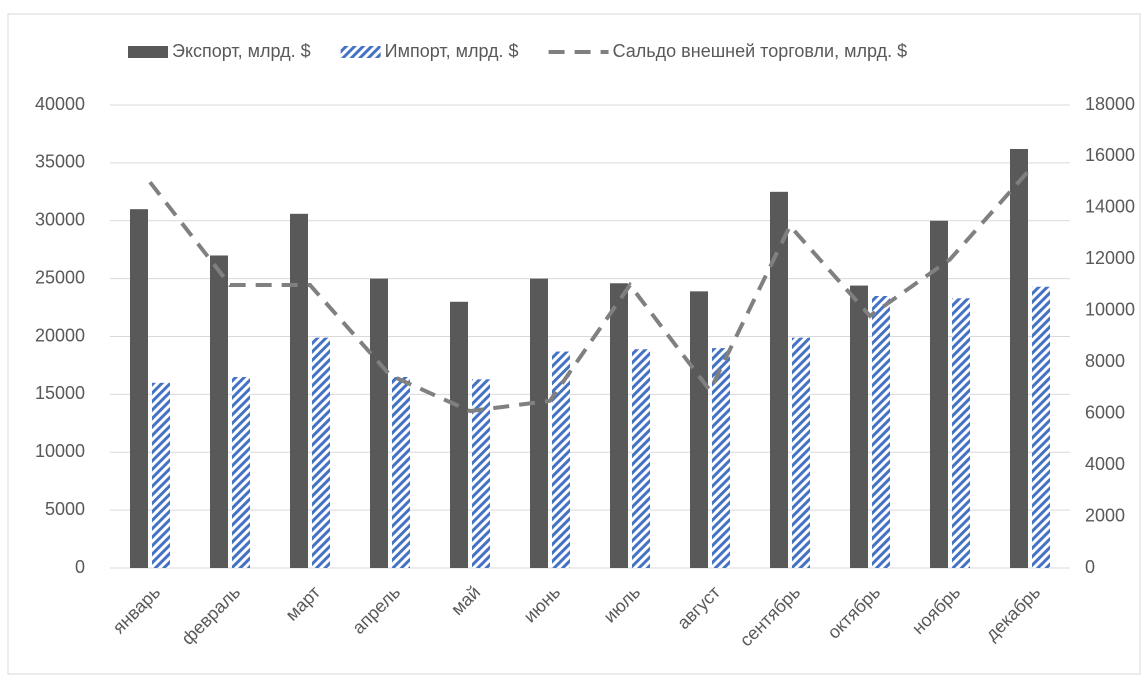 The width and height of the screenshot is (1148, 678). What do you see at coordinates (1110, 310) in the screenshot?
I see `y2-tick-label: 10000` at bounding box center [1110, 310].